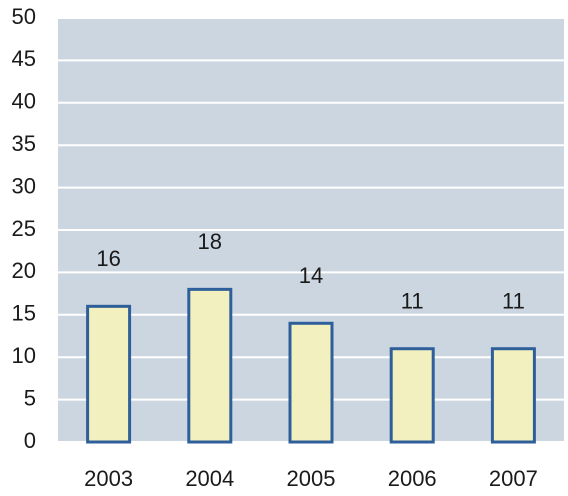  I want to click on y-tick-label: 15, so click(24, 313).